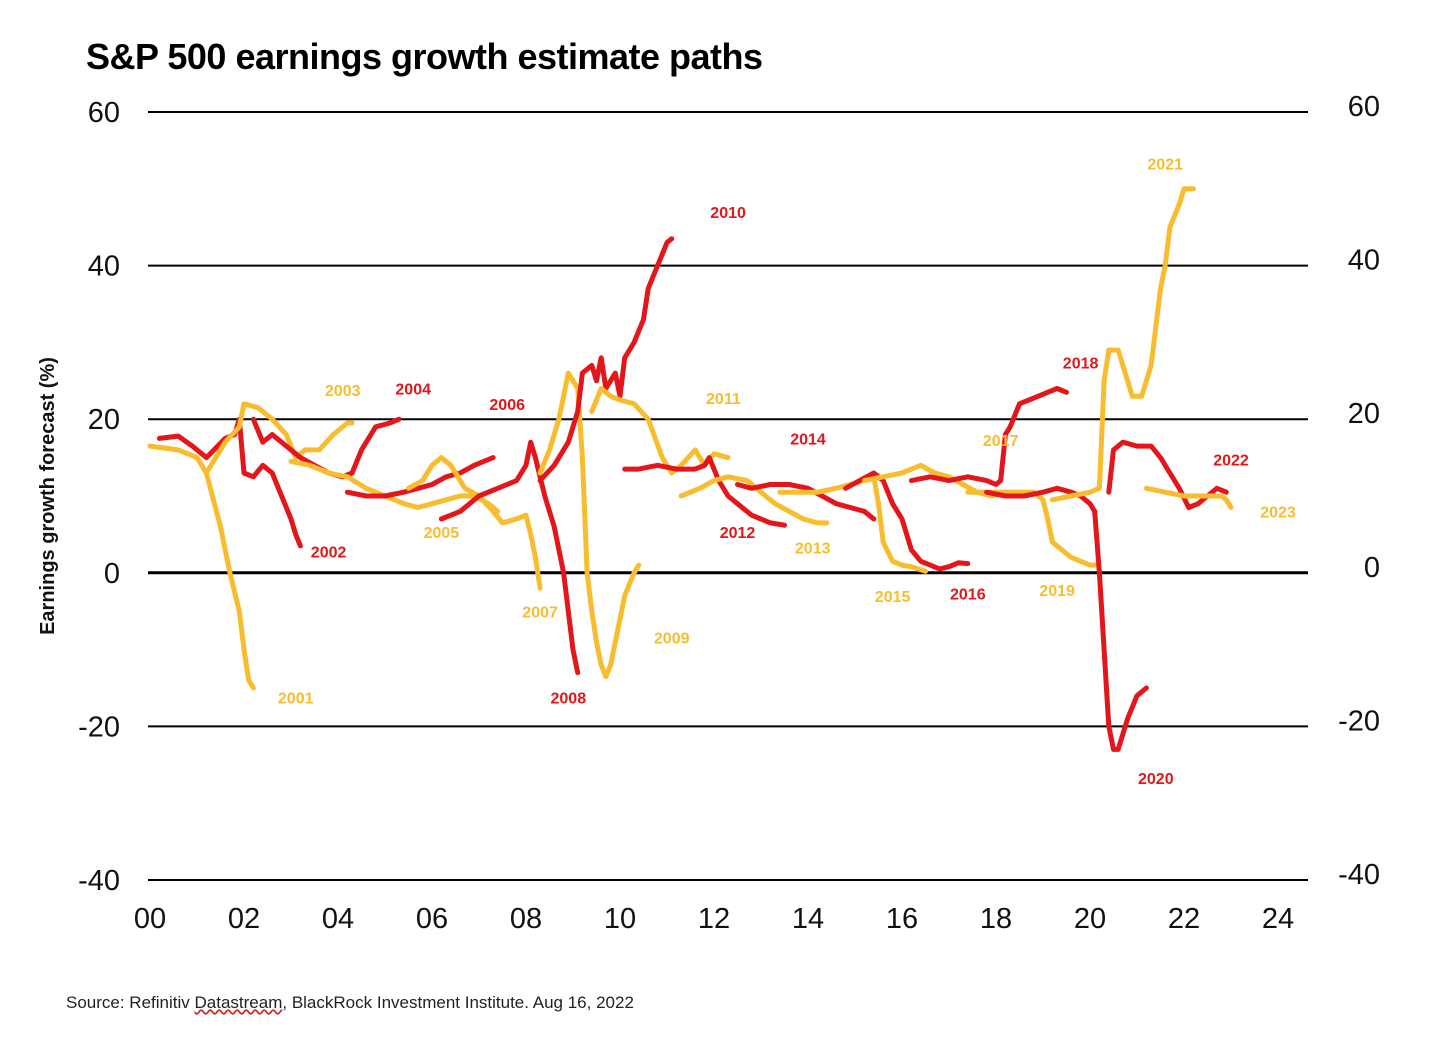 This screenshot has height=1052, width=1440. Describe the element at coordinates (1081, 364) in the screenshot. I see `series-label-2018: 2018` at that location.